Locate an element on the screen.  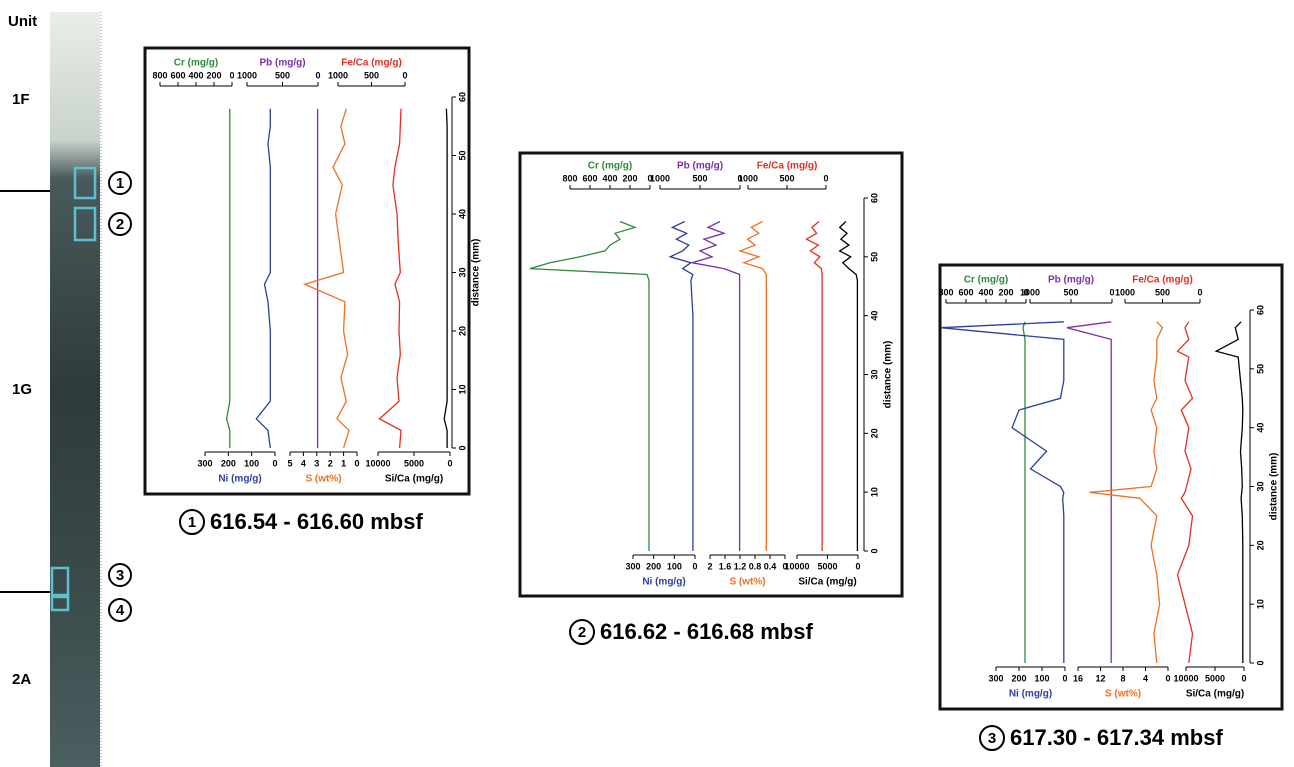
caption-marker: 1 is located at coordinates (192, 522).